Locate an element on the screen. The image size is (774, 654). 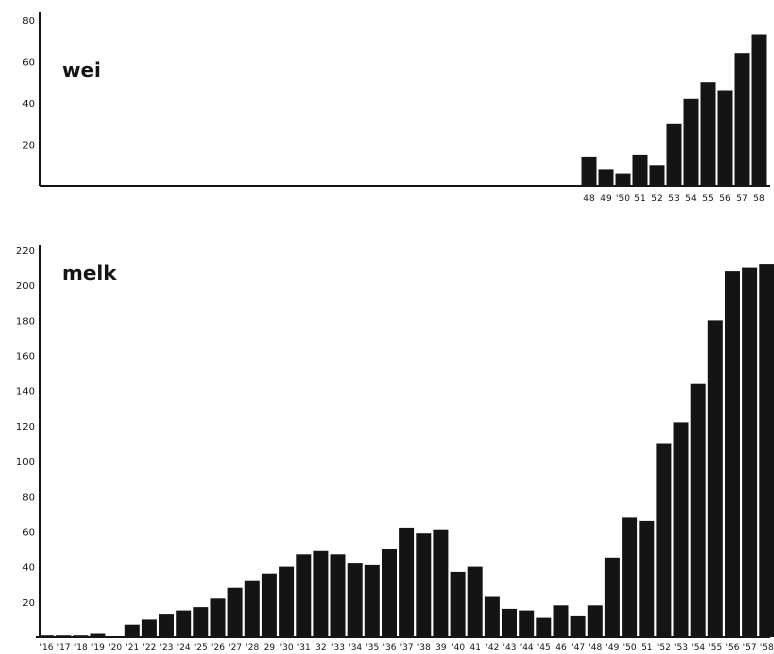
melk-x-tick-label: '21 is located at coordinates (132, 648).